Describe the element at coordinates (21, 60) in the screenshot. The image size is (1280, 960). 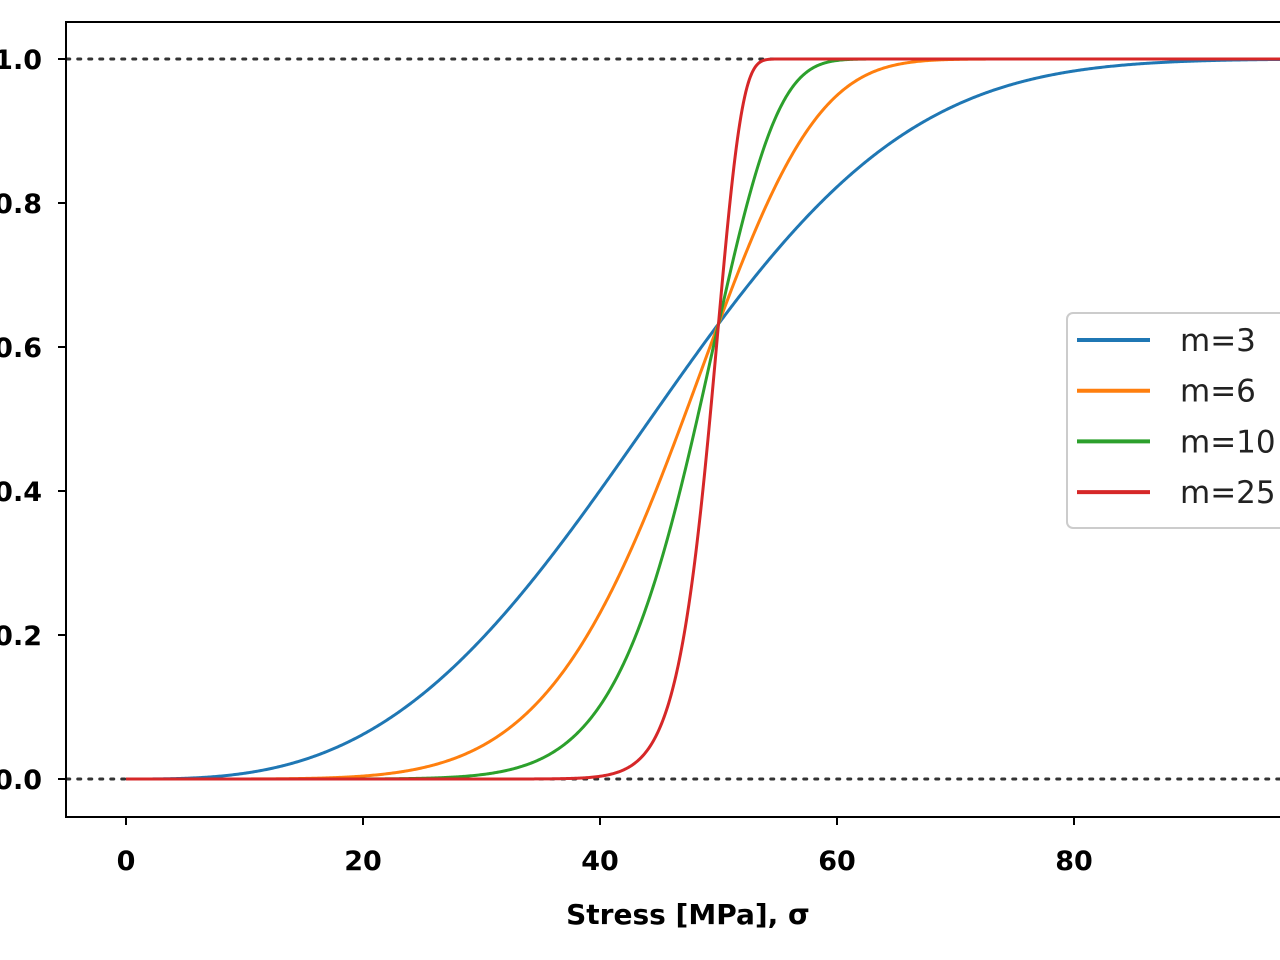
I see `y-tick-label: 1.0` at that location.